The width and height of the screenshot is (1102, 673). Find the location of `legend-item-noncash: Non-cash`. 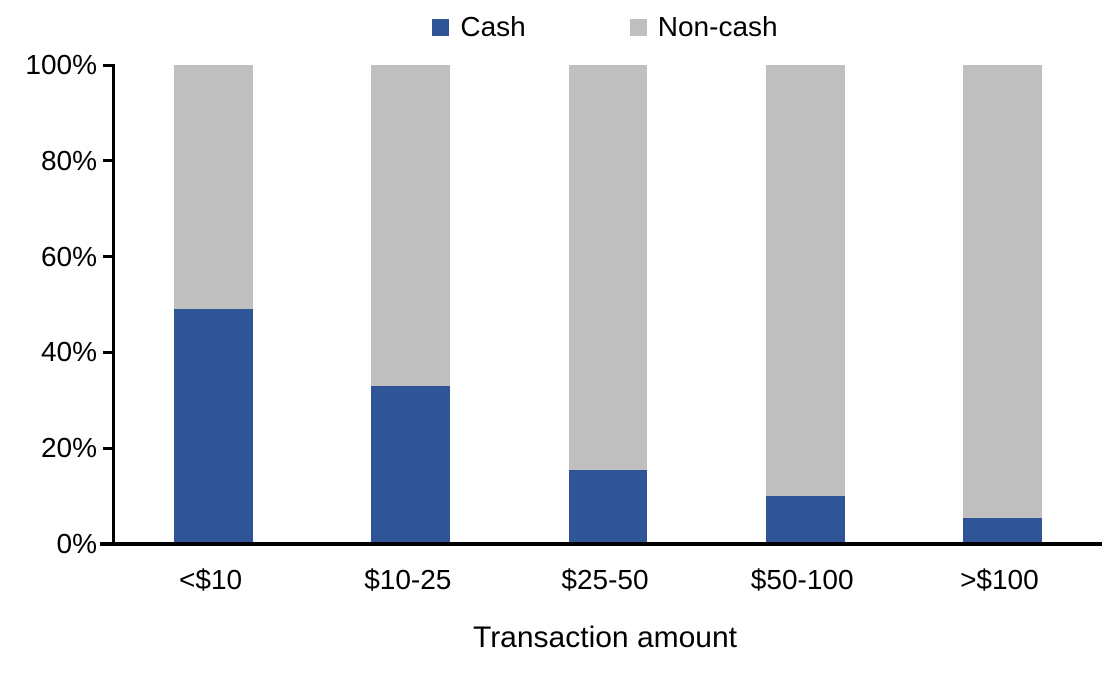

legend-item-noncash: Non-cash is located at coordinates (703, 27).